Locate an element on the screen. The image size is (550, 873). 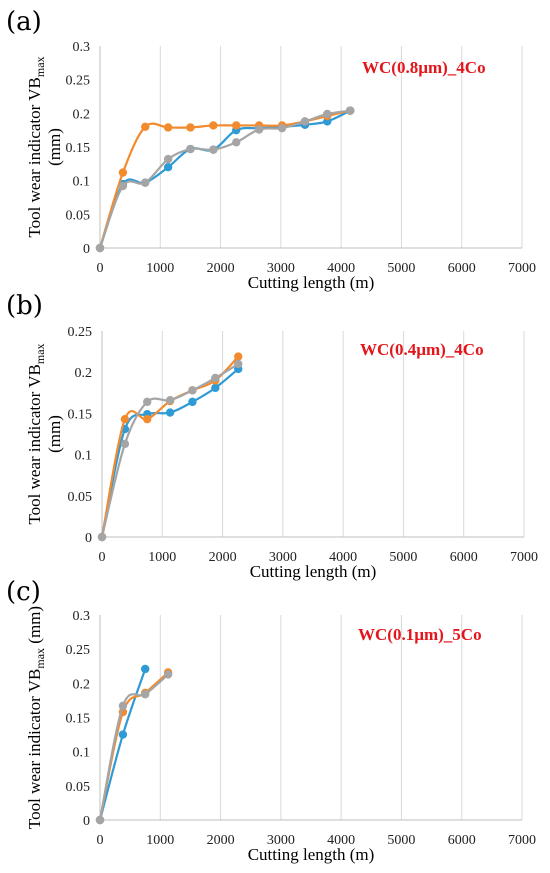
chart-annotation: WC(0.8µm)_4Co is located at coordinates (424, 67).